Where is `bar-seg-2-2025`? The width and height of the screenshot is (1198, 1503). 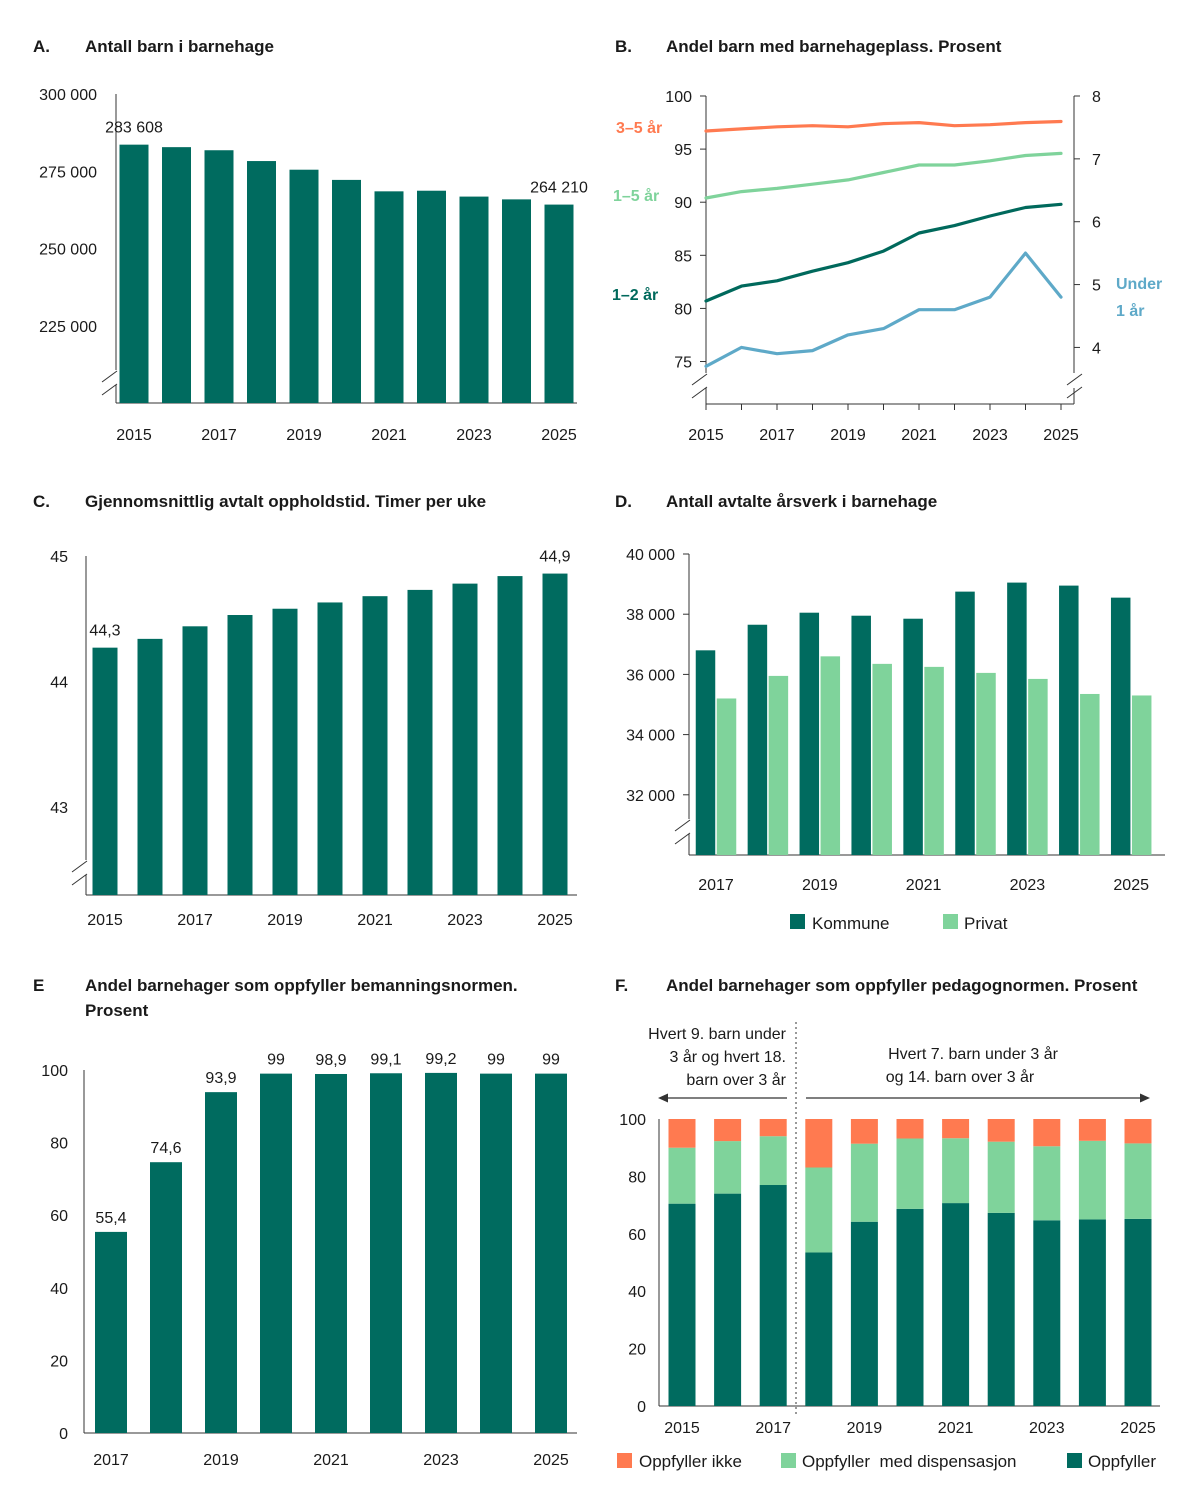
bar-seg-2-2025 is located at coordinates (1138, 1131).